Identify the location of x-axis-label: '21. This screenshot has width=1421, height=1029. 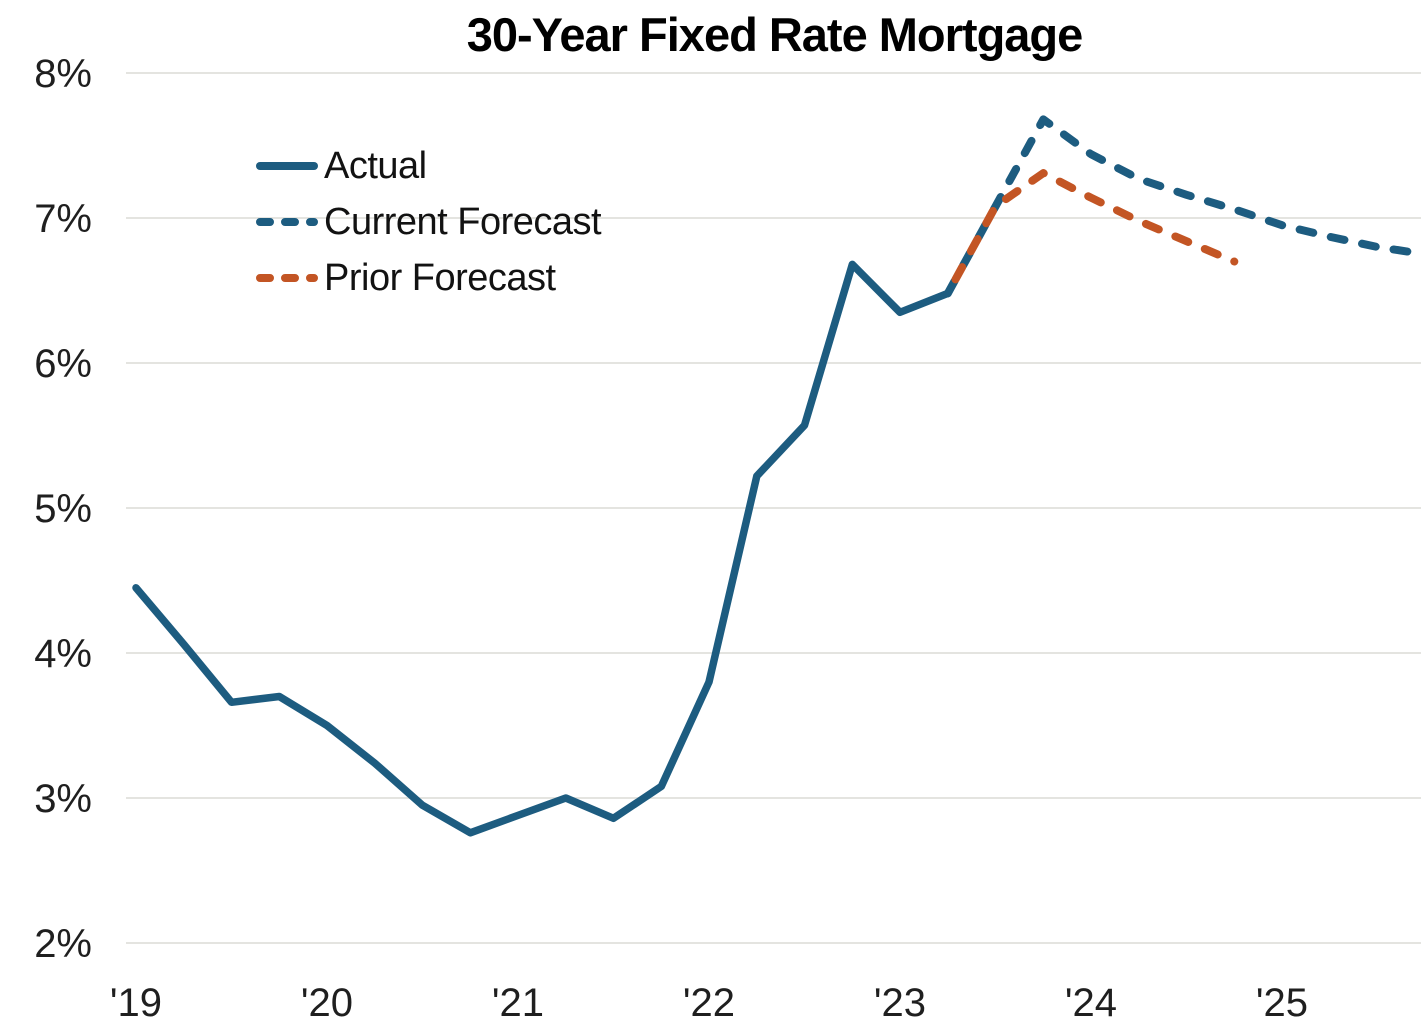
(518, 1003).